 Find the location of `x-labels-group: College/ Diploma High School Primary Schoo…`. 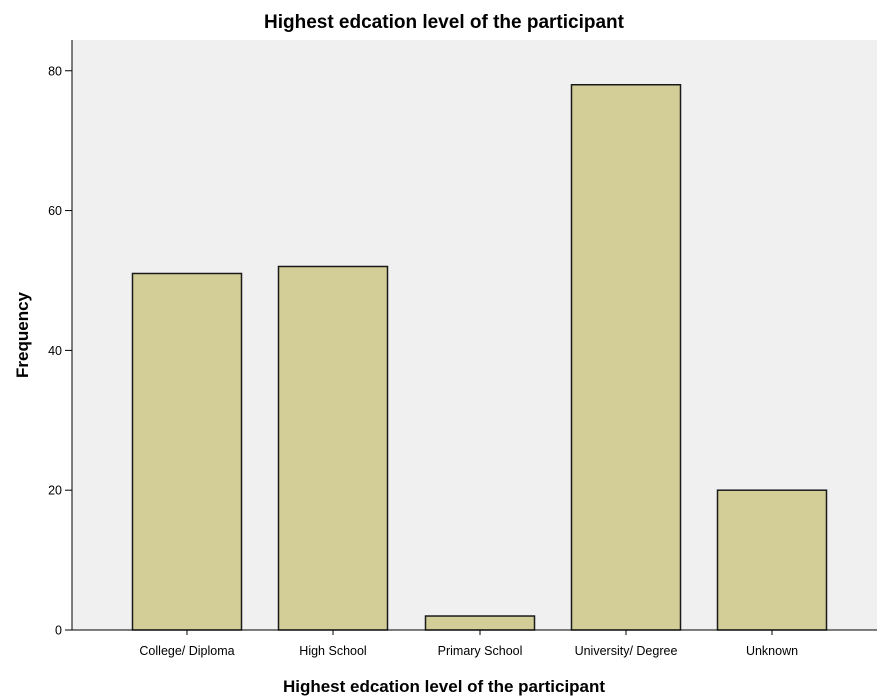

x-labels-group: College/ Diploma High School Primary Schoo… is located at coordinates (468, 651).